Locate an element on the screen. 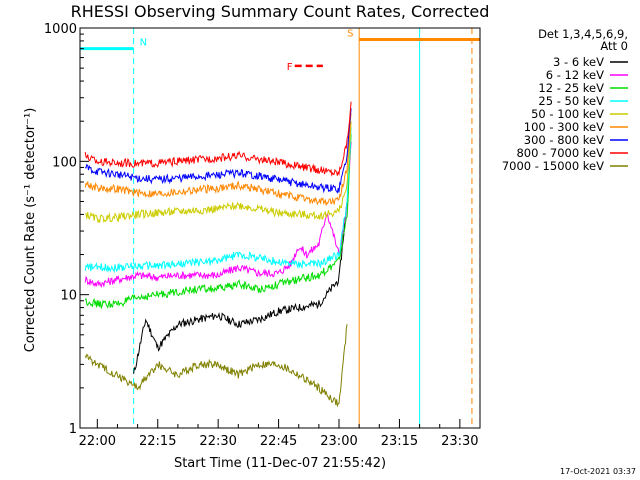 The height and width of the screenshot is (480, 640). legend-entry-label: 7000 - 15000 keV is located at coordinates (553, 166).